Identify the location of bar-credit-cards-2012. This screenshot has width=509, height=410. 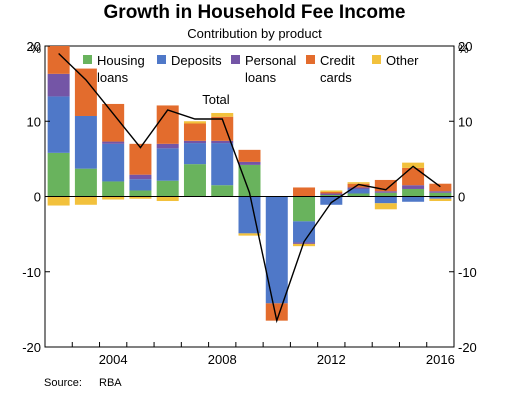
(331, 192).